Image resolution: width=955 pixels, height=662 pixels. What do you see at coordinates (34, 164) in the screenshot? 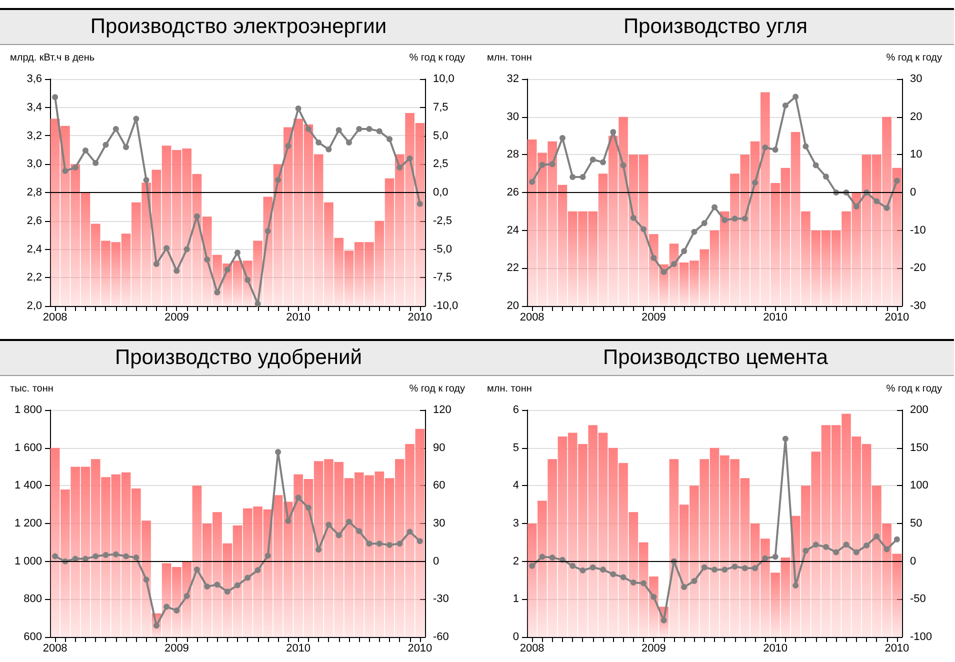
I see `y-tick-label: 3,0` at bounding box center [34, 164].